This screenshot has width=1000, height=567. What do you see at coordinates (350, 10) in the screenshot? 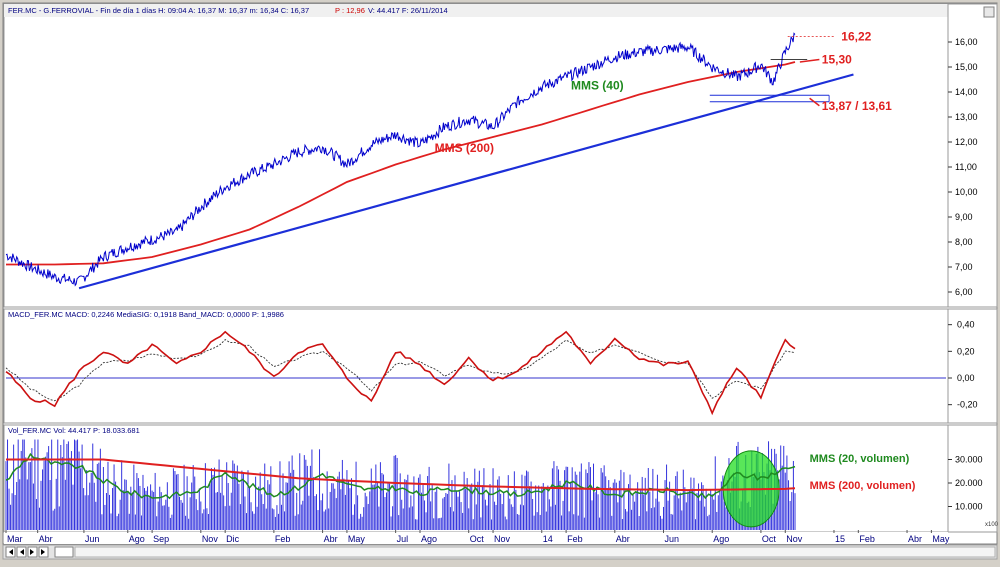
I see `price-header-p: P : 12,96` at bounding box center [350, 10].